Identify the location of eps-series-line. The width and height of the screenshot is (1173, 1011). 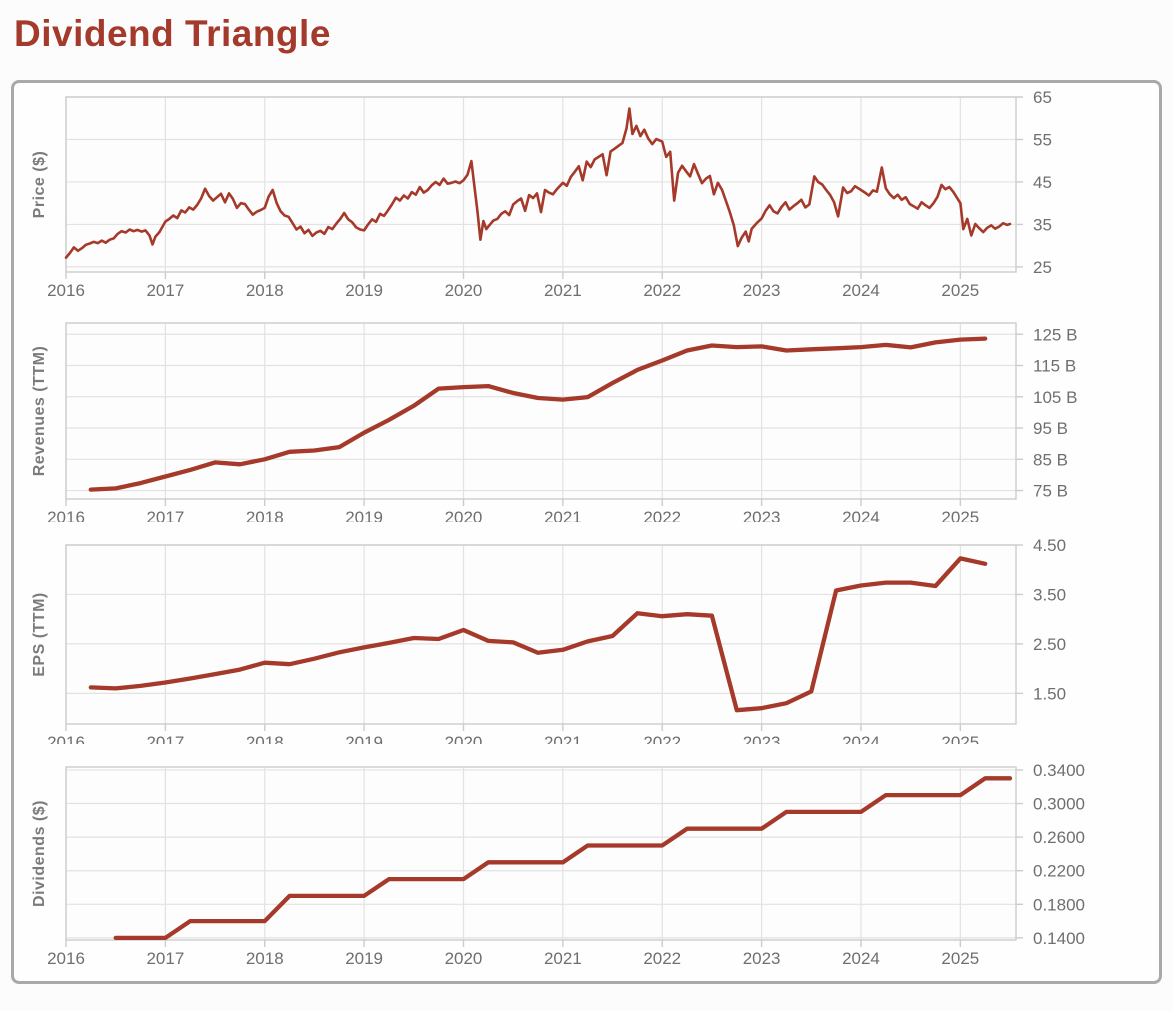
(538, 634).